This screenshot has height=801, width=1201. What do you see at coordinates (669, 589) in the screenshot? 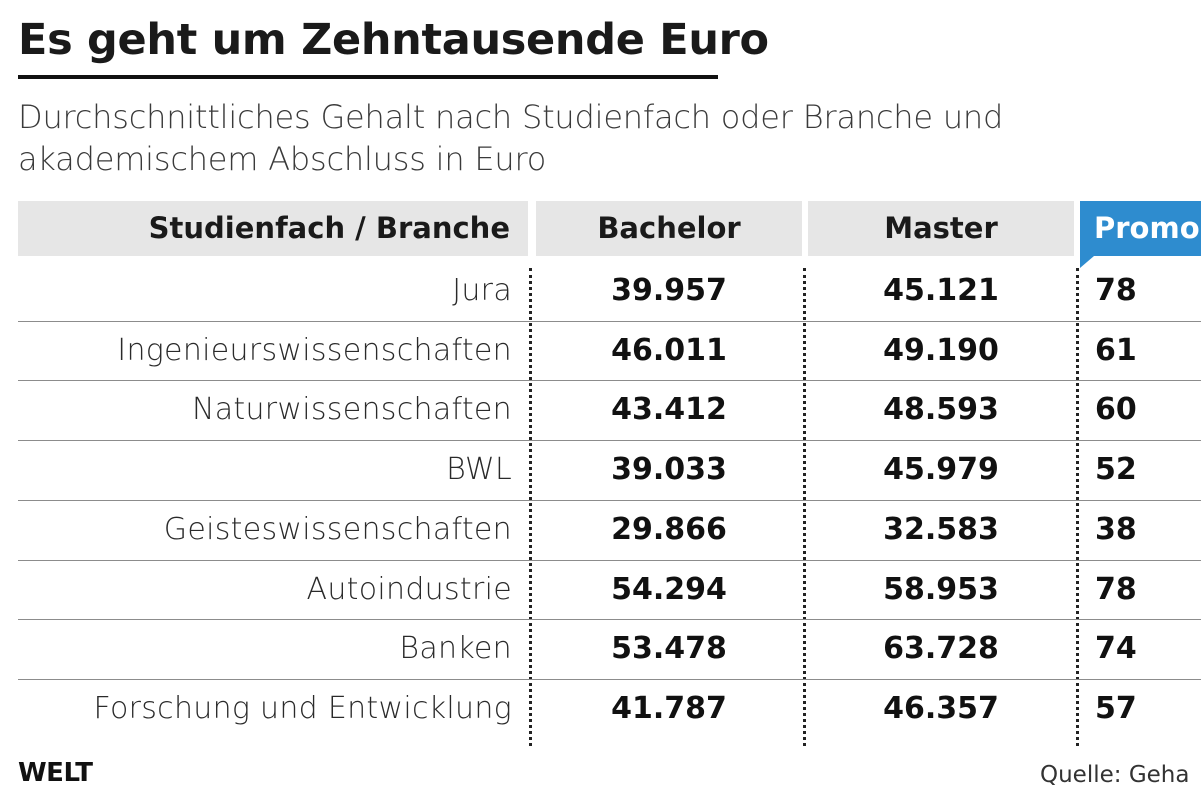
I see `bachelor-value: 54.294` at bounding box center [669, 589].